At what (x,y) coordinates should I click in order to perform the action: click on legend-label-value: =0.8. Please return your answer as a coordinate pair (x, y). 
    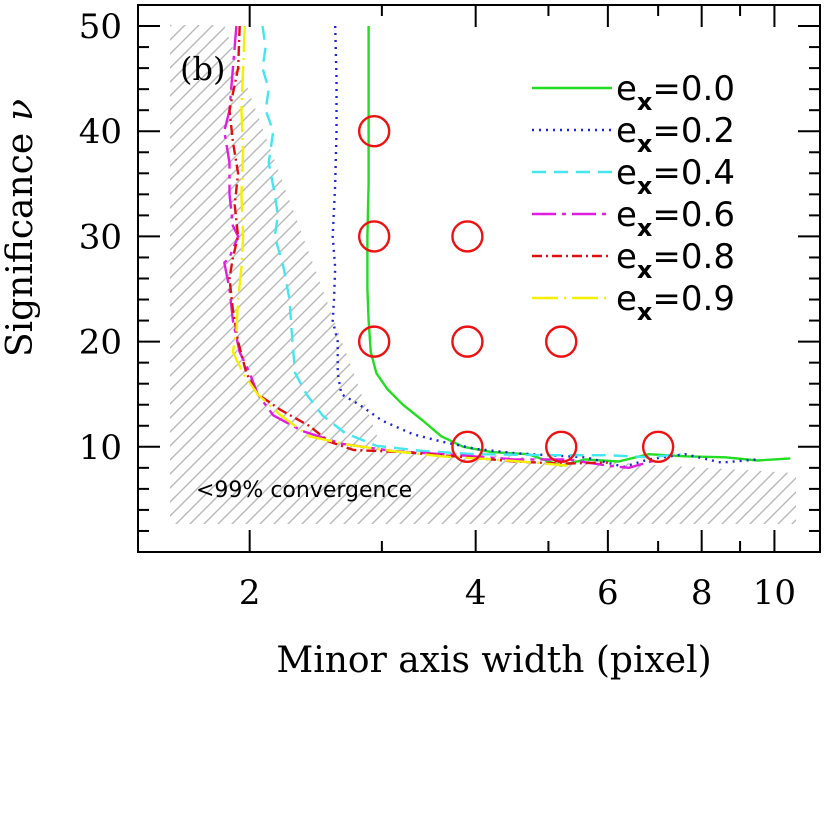
    Looking at the image, I should click on (693, 257).